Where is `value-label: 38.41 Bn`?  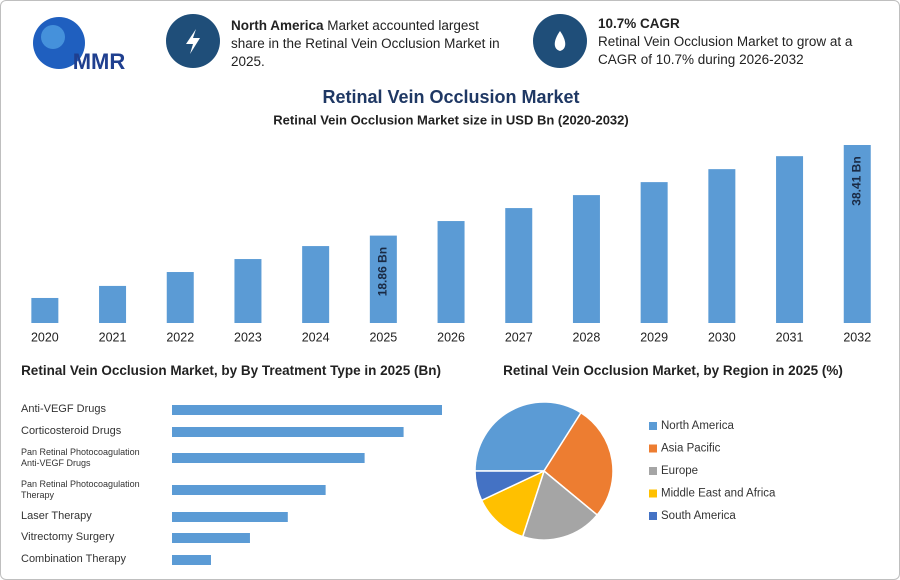 value-label: 38.41 Bn is located at coordinates (856, 180).